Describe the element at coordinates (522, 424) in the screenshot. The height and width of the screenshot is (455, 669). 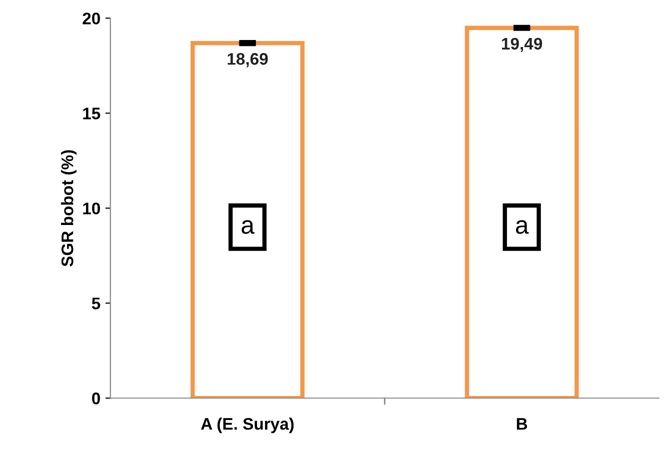
I see `x-tick-label: B` at that location.